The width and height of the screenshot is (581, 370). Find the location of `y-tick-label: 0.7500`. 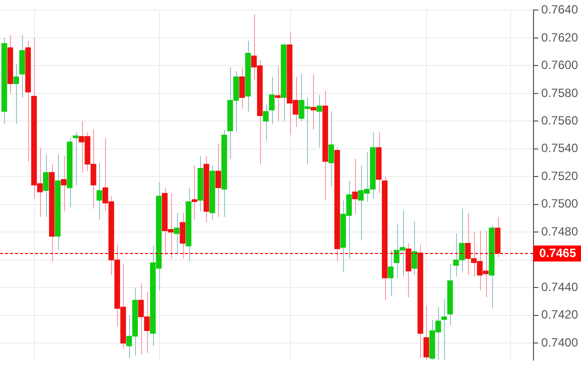

y-tick-label: 0.7500 is located at coordinates (559, 203).